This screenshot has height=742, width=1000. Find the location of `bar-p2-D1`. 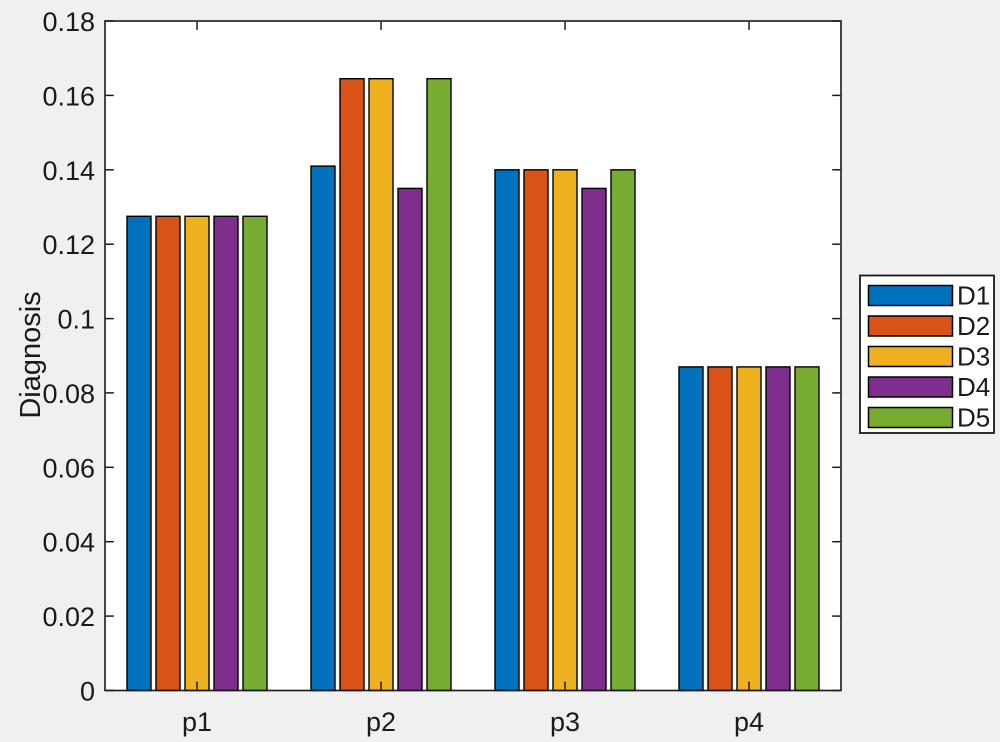

bar-p2-D1 is located at coordinates (323, 428).